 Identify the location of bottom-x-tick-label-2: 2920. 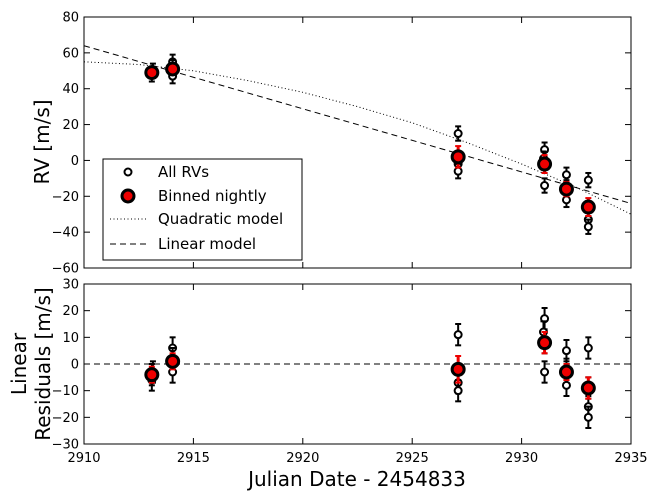
(302, 458).